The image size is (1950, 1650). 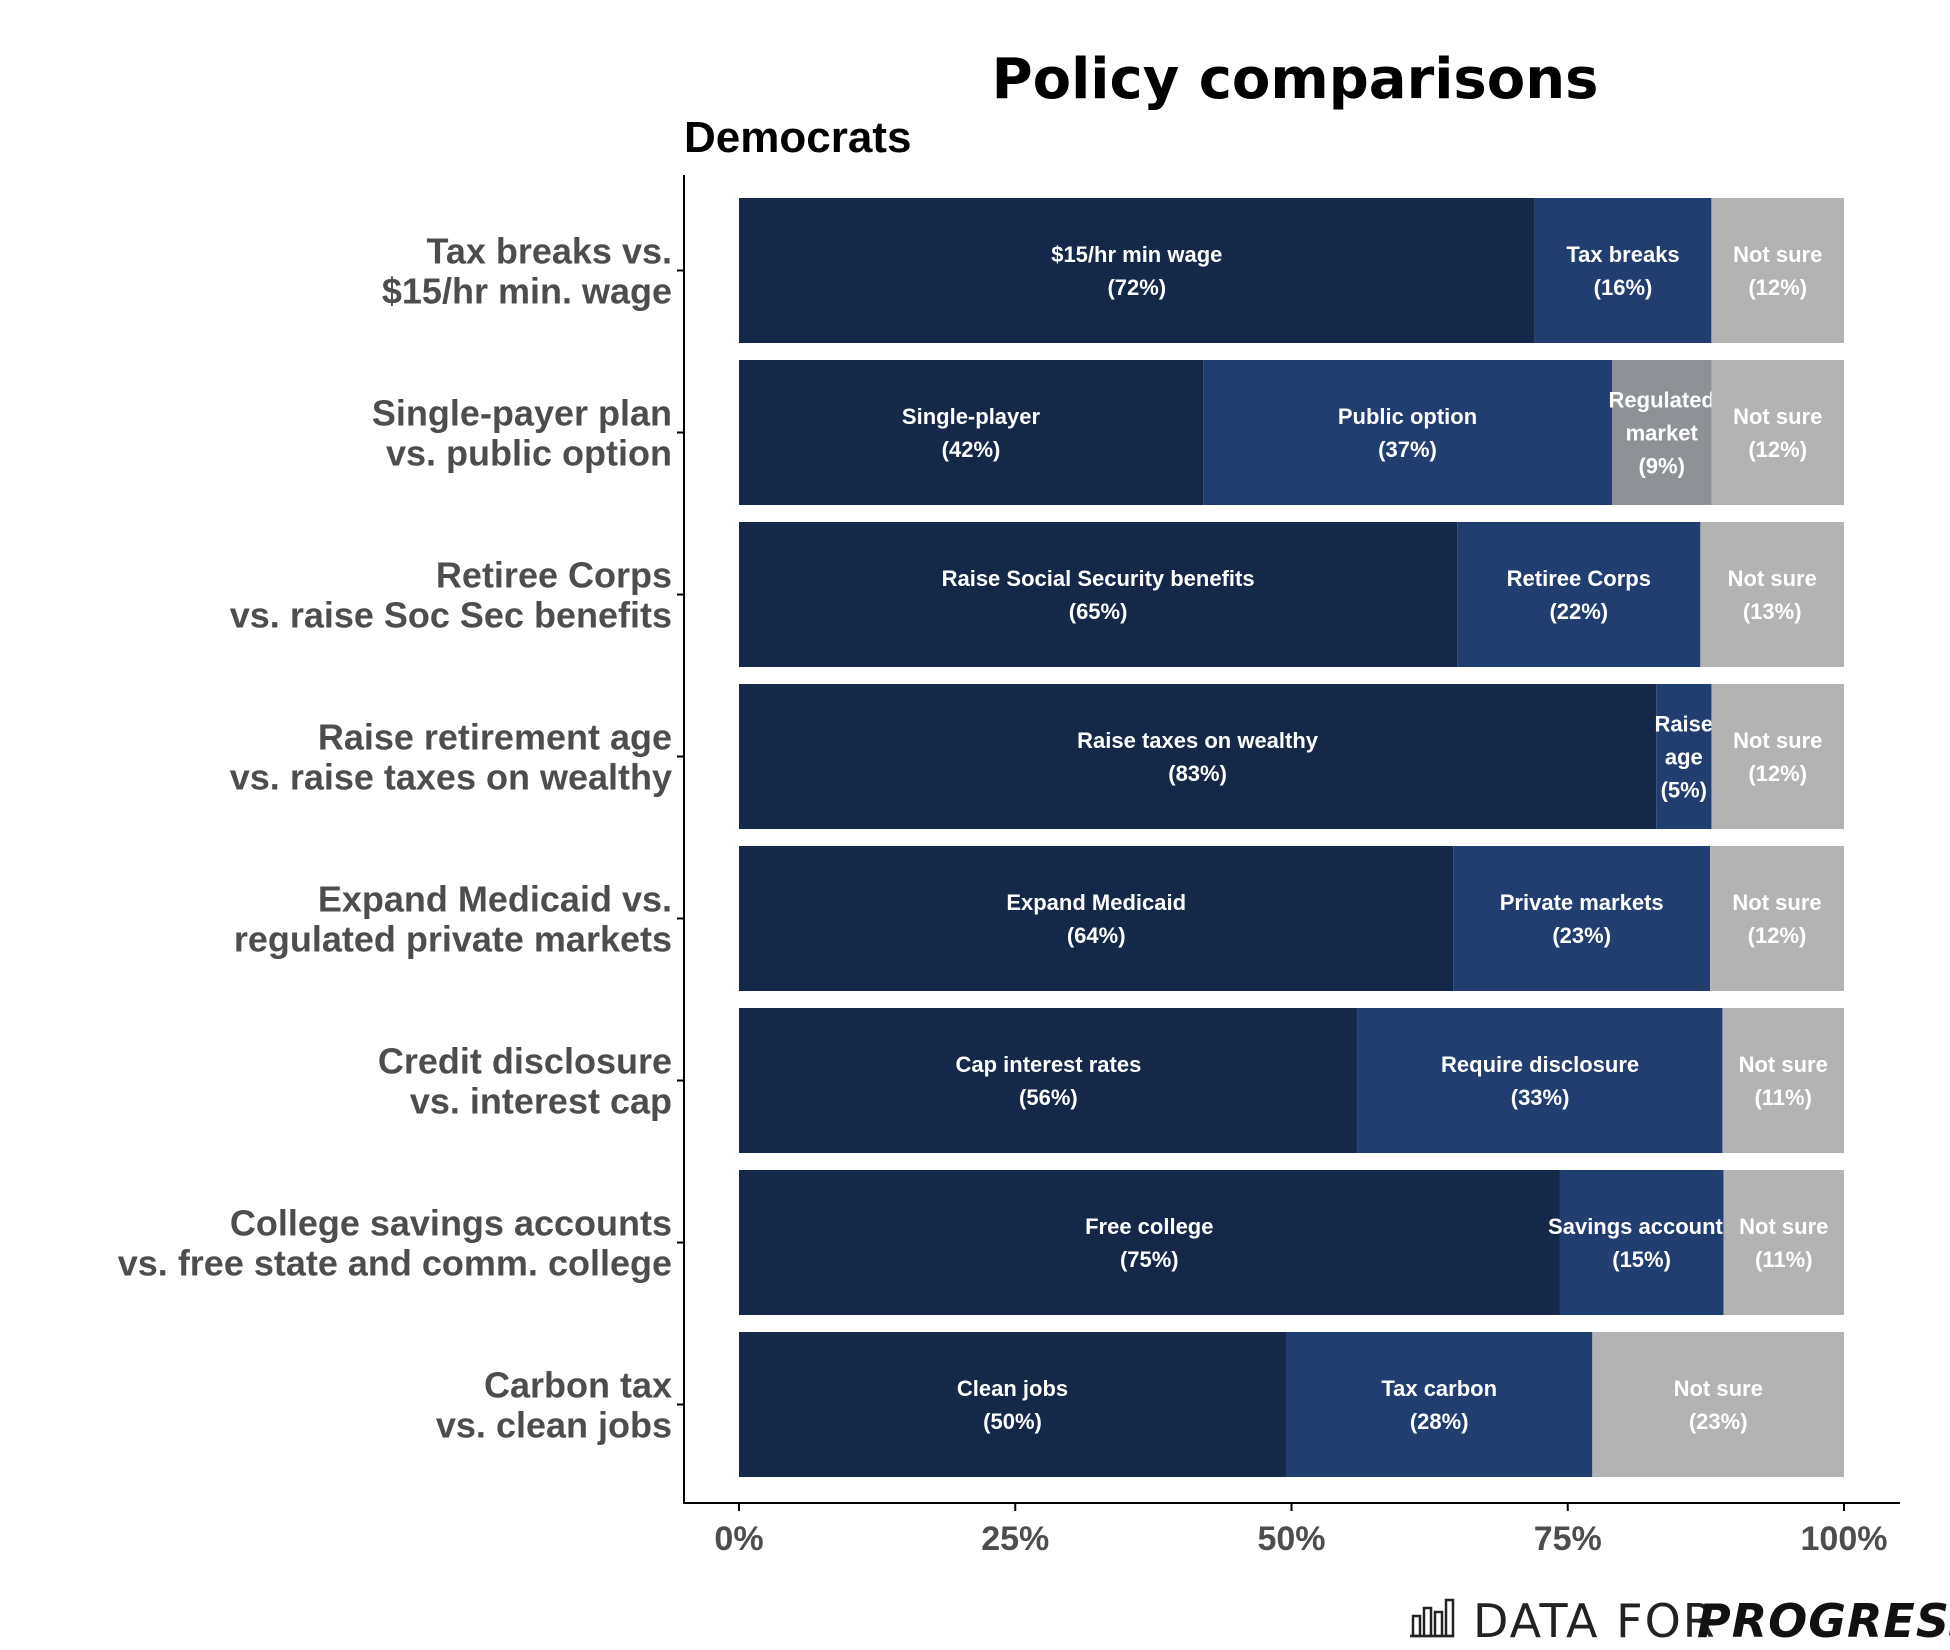 I want to click on category-label-line: vs. raise taxes on wealthy, so click(x=451, y=777).